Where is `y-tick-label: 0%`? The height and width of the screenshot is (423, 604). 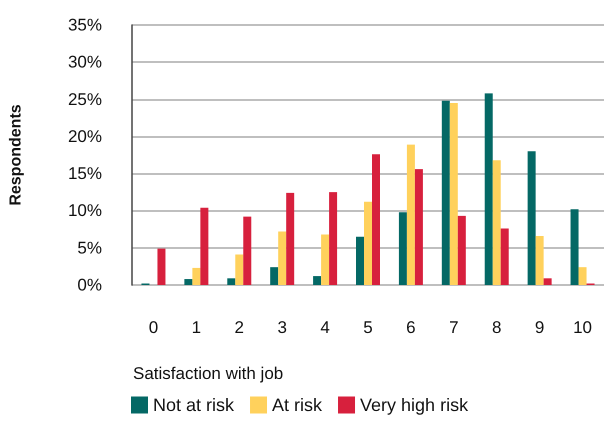
y-tick-label: 0% is located at coordinates (89, 285).